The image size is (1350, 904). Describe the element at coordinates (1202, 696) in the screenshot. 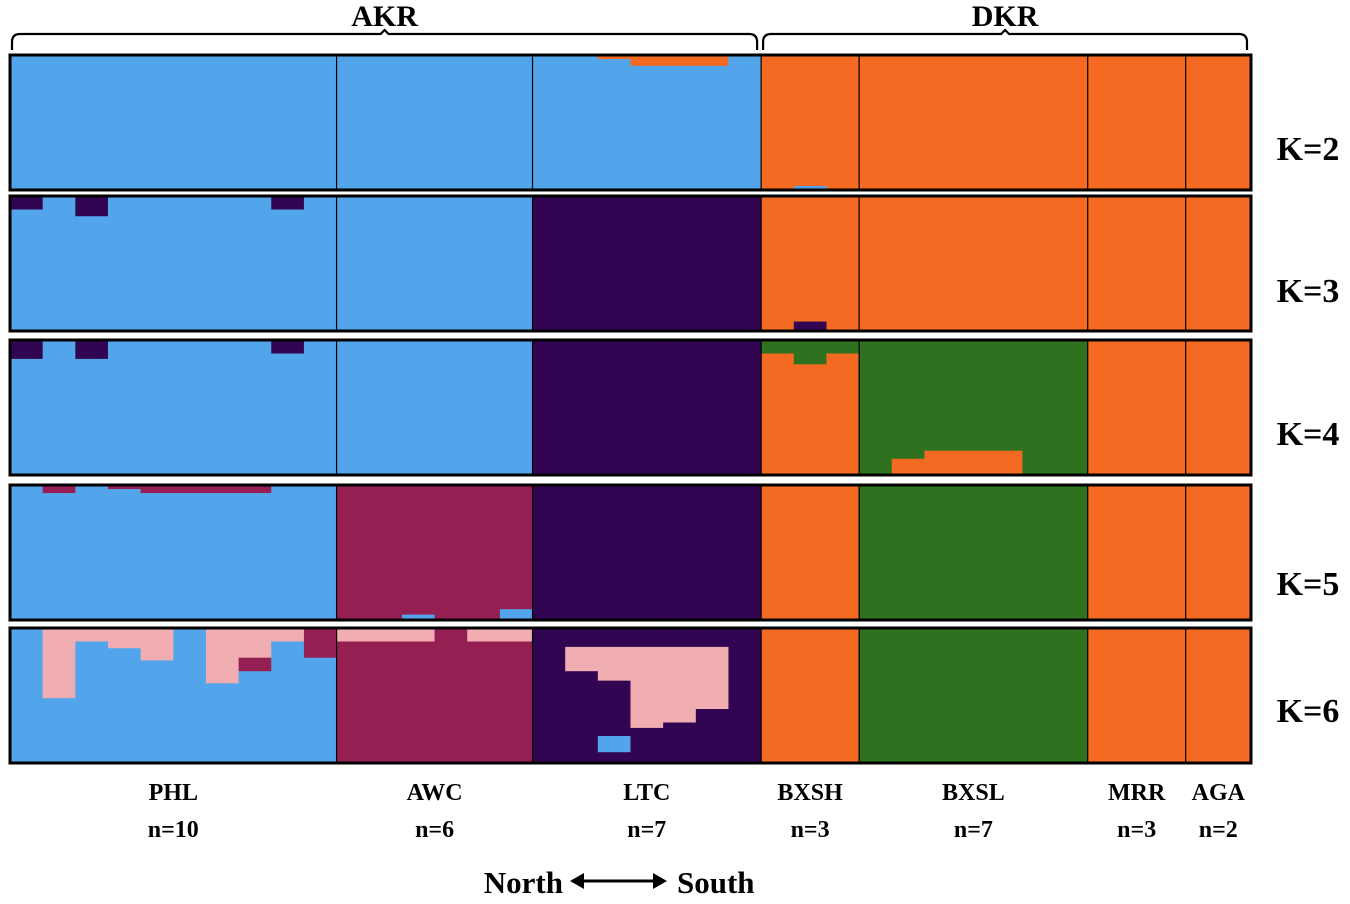

I see `bar-segment-k6-ind37-orange` at that location.